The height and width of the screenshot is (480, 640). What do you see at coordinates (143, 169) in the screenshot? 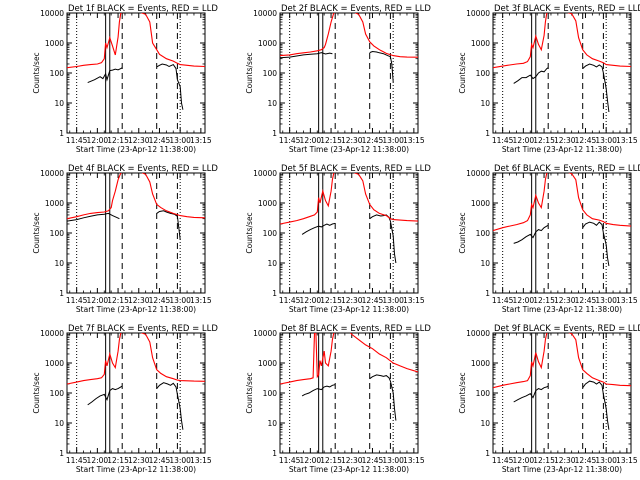
I see `panel-title: Det 4f BLACK = Events, RED = LLD` at bounding box center [143, 169].